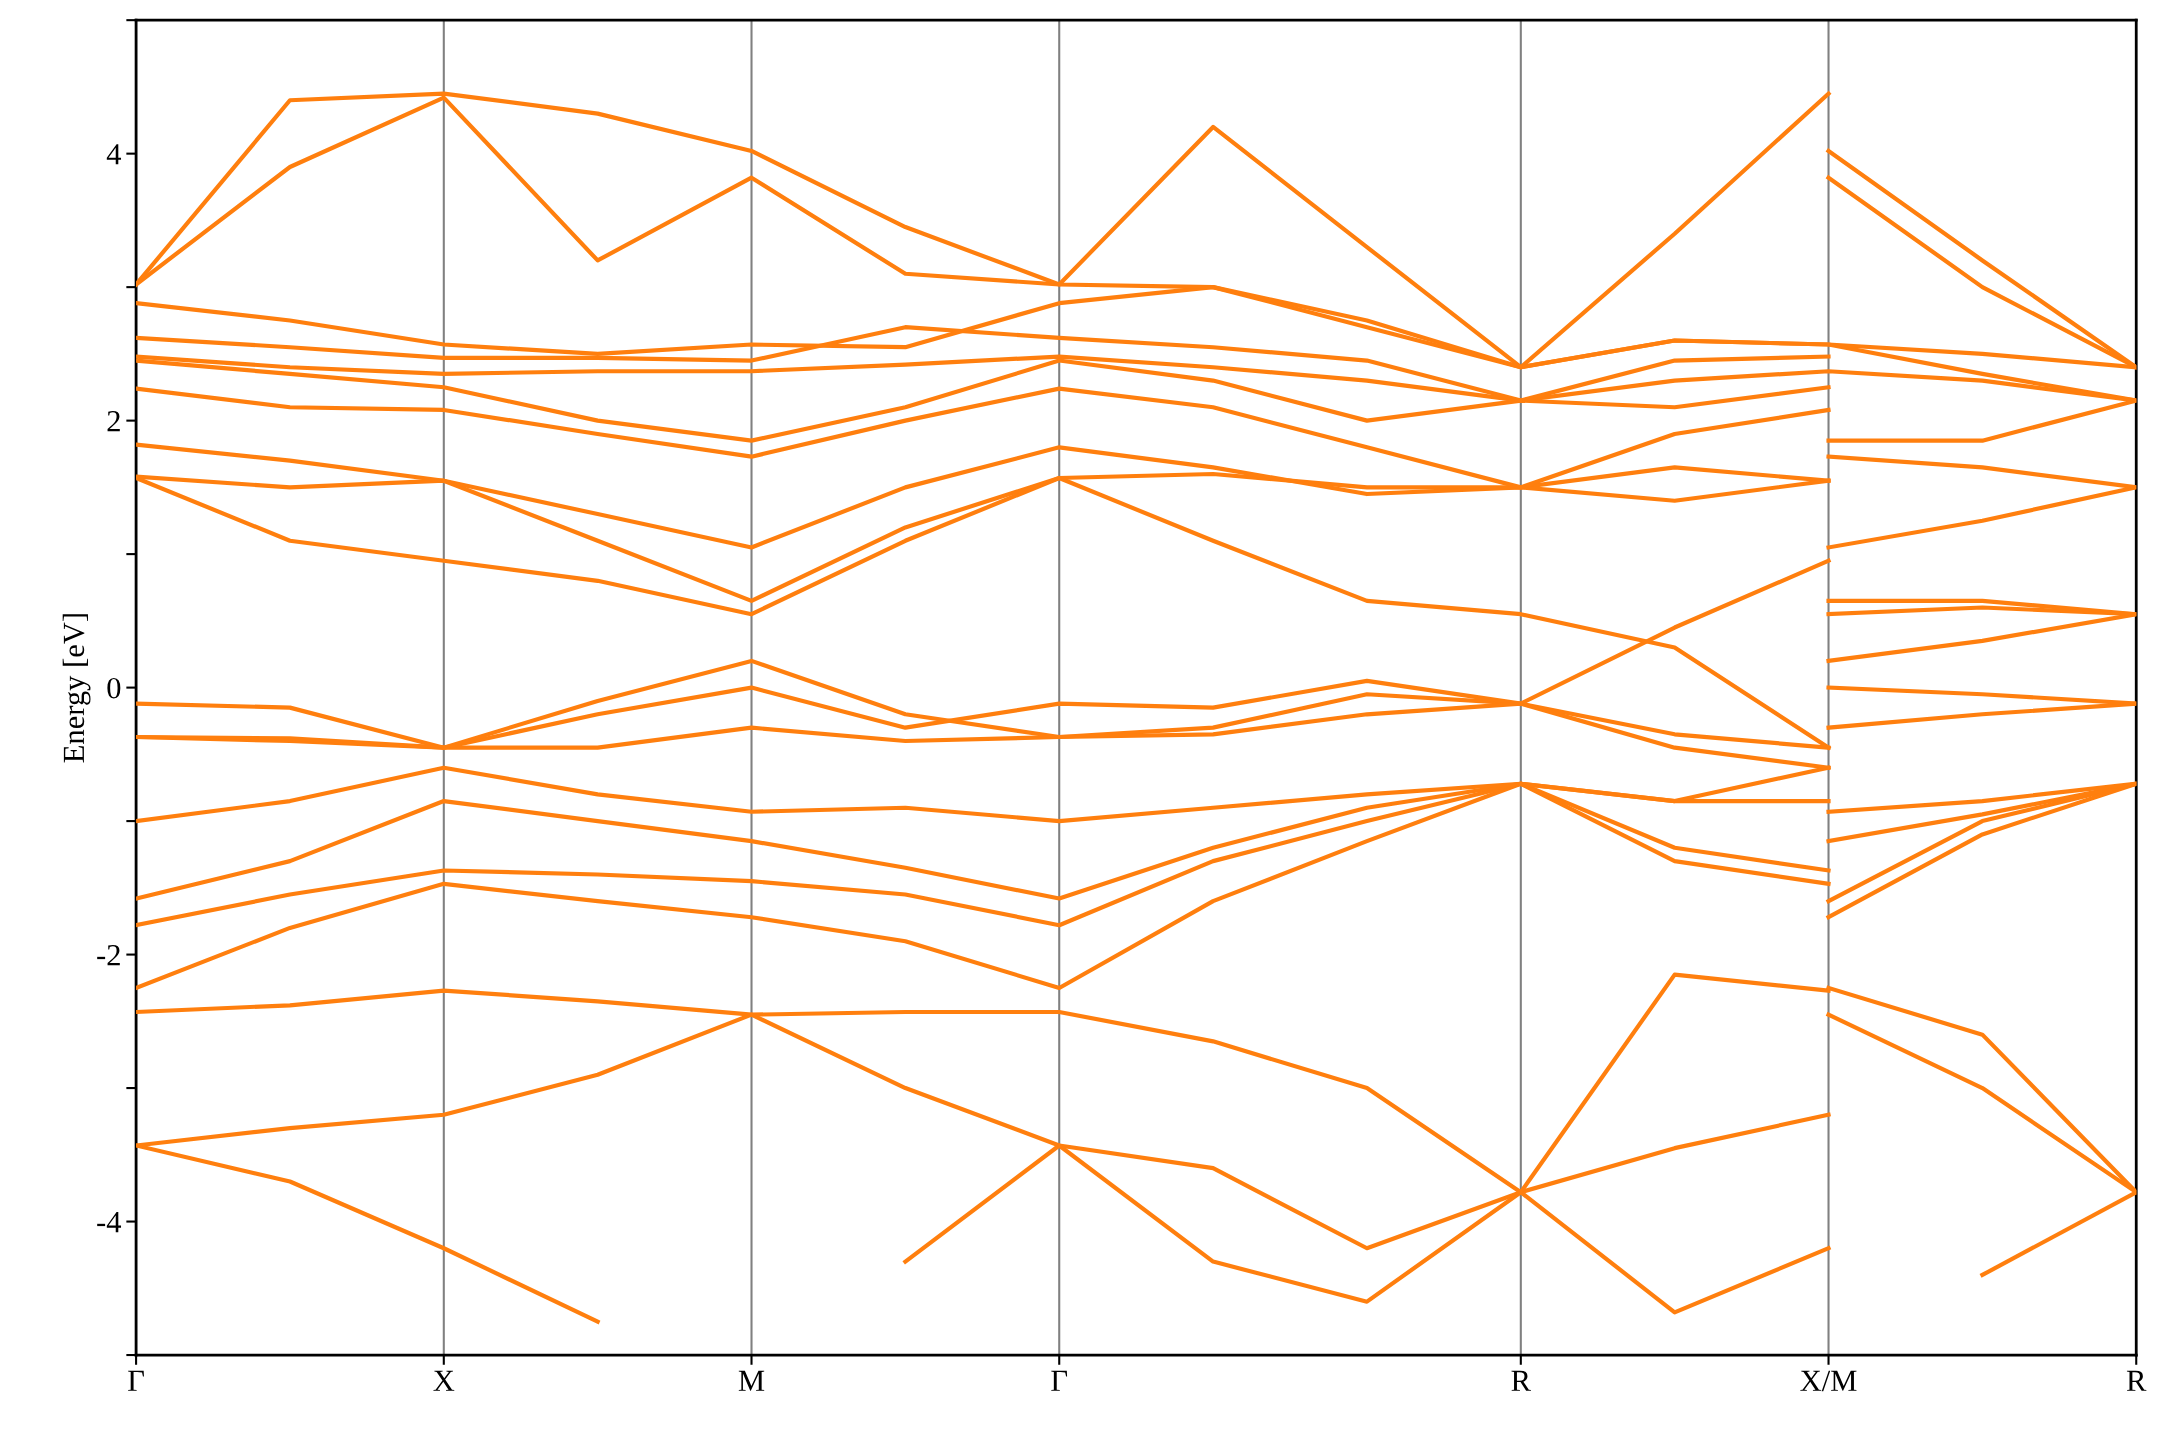 This screenshot has width=2160, height=1440. What do you see at coordinates (1828, 1381) in the screenshot?
I see `x-tick-label: X/M` at bounding box center [1828, 1381].